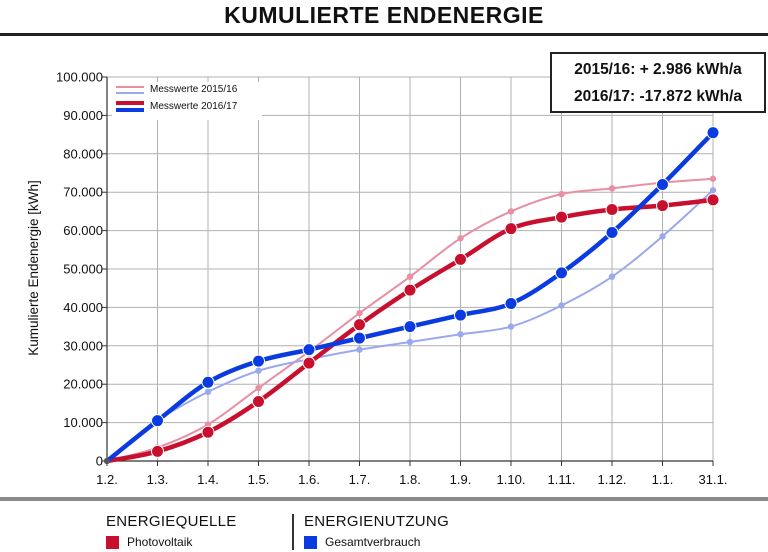  I want to click on title-divider, so click(384, 34).